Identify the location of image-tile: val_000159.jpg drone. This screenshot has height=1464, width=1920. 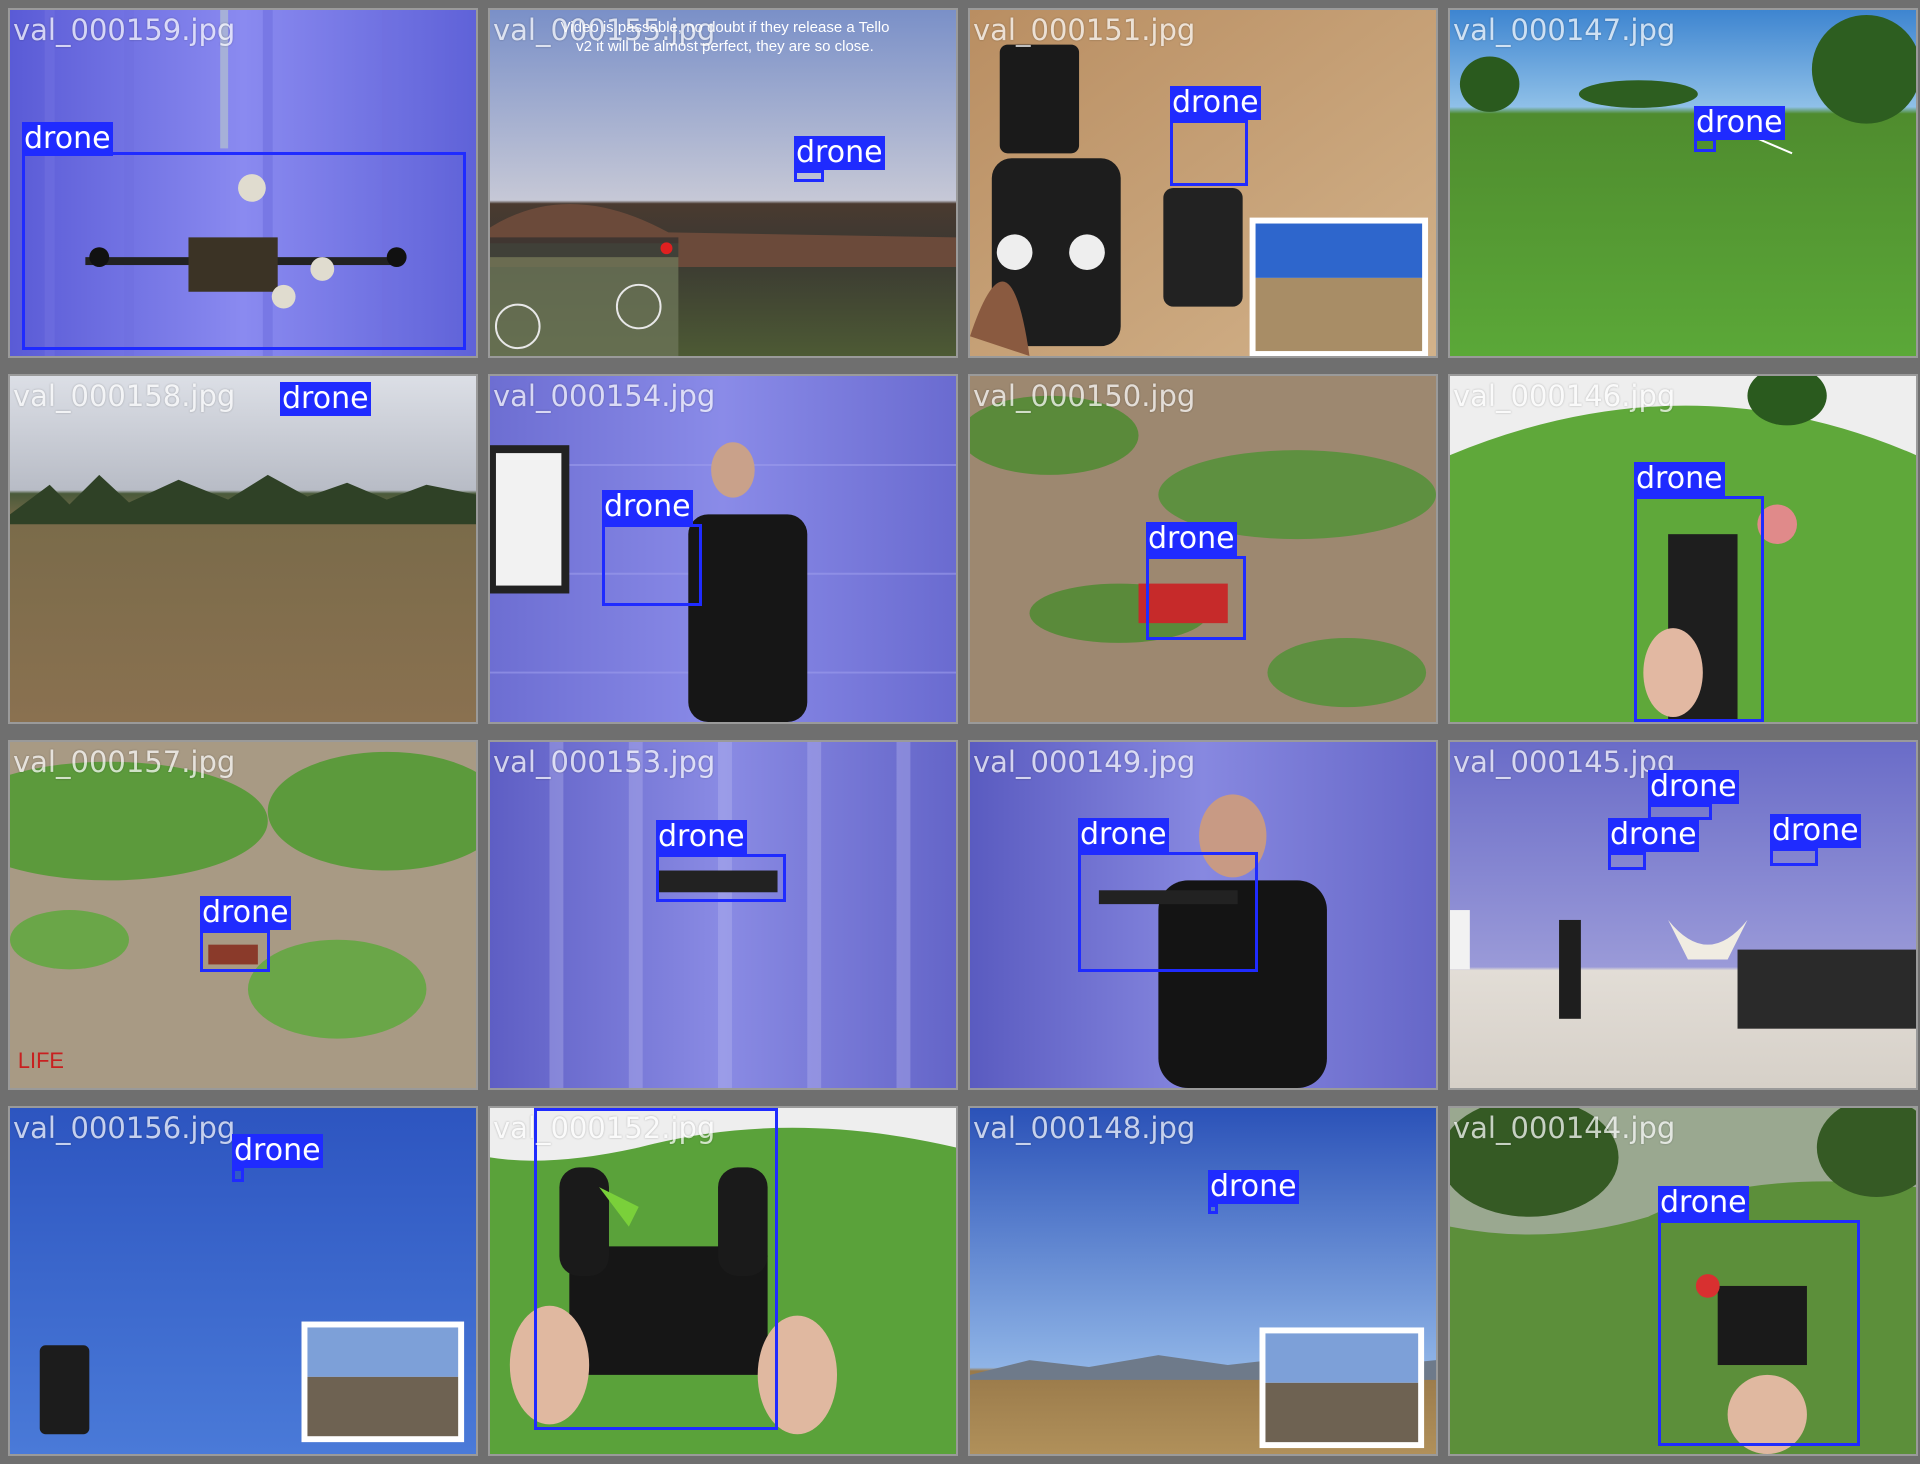
(243, 183).